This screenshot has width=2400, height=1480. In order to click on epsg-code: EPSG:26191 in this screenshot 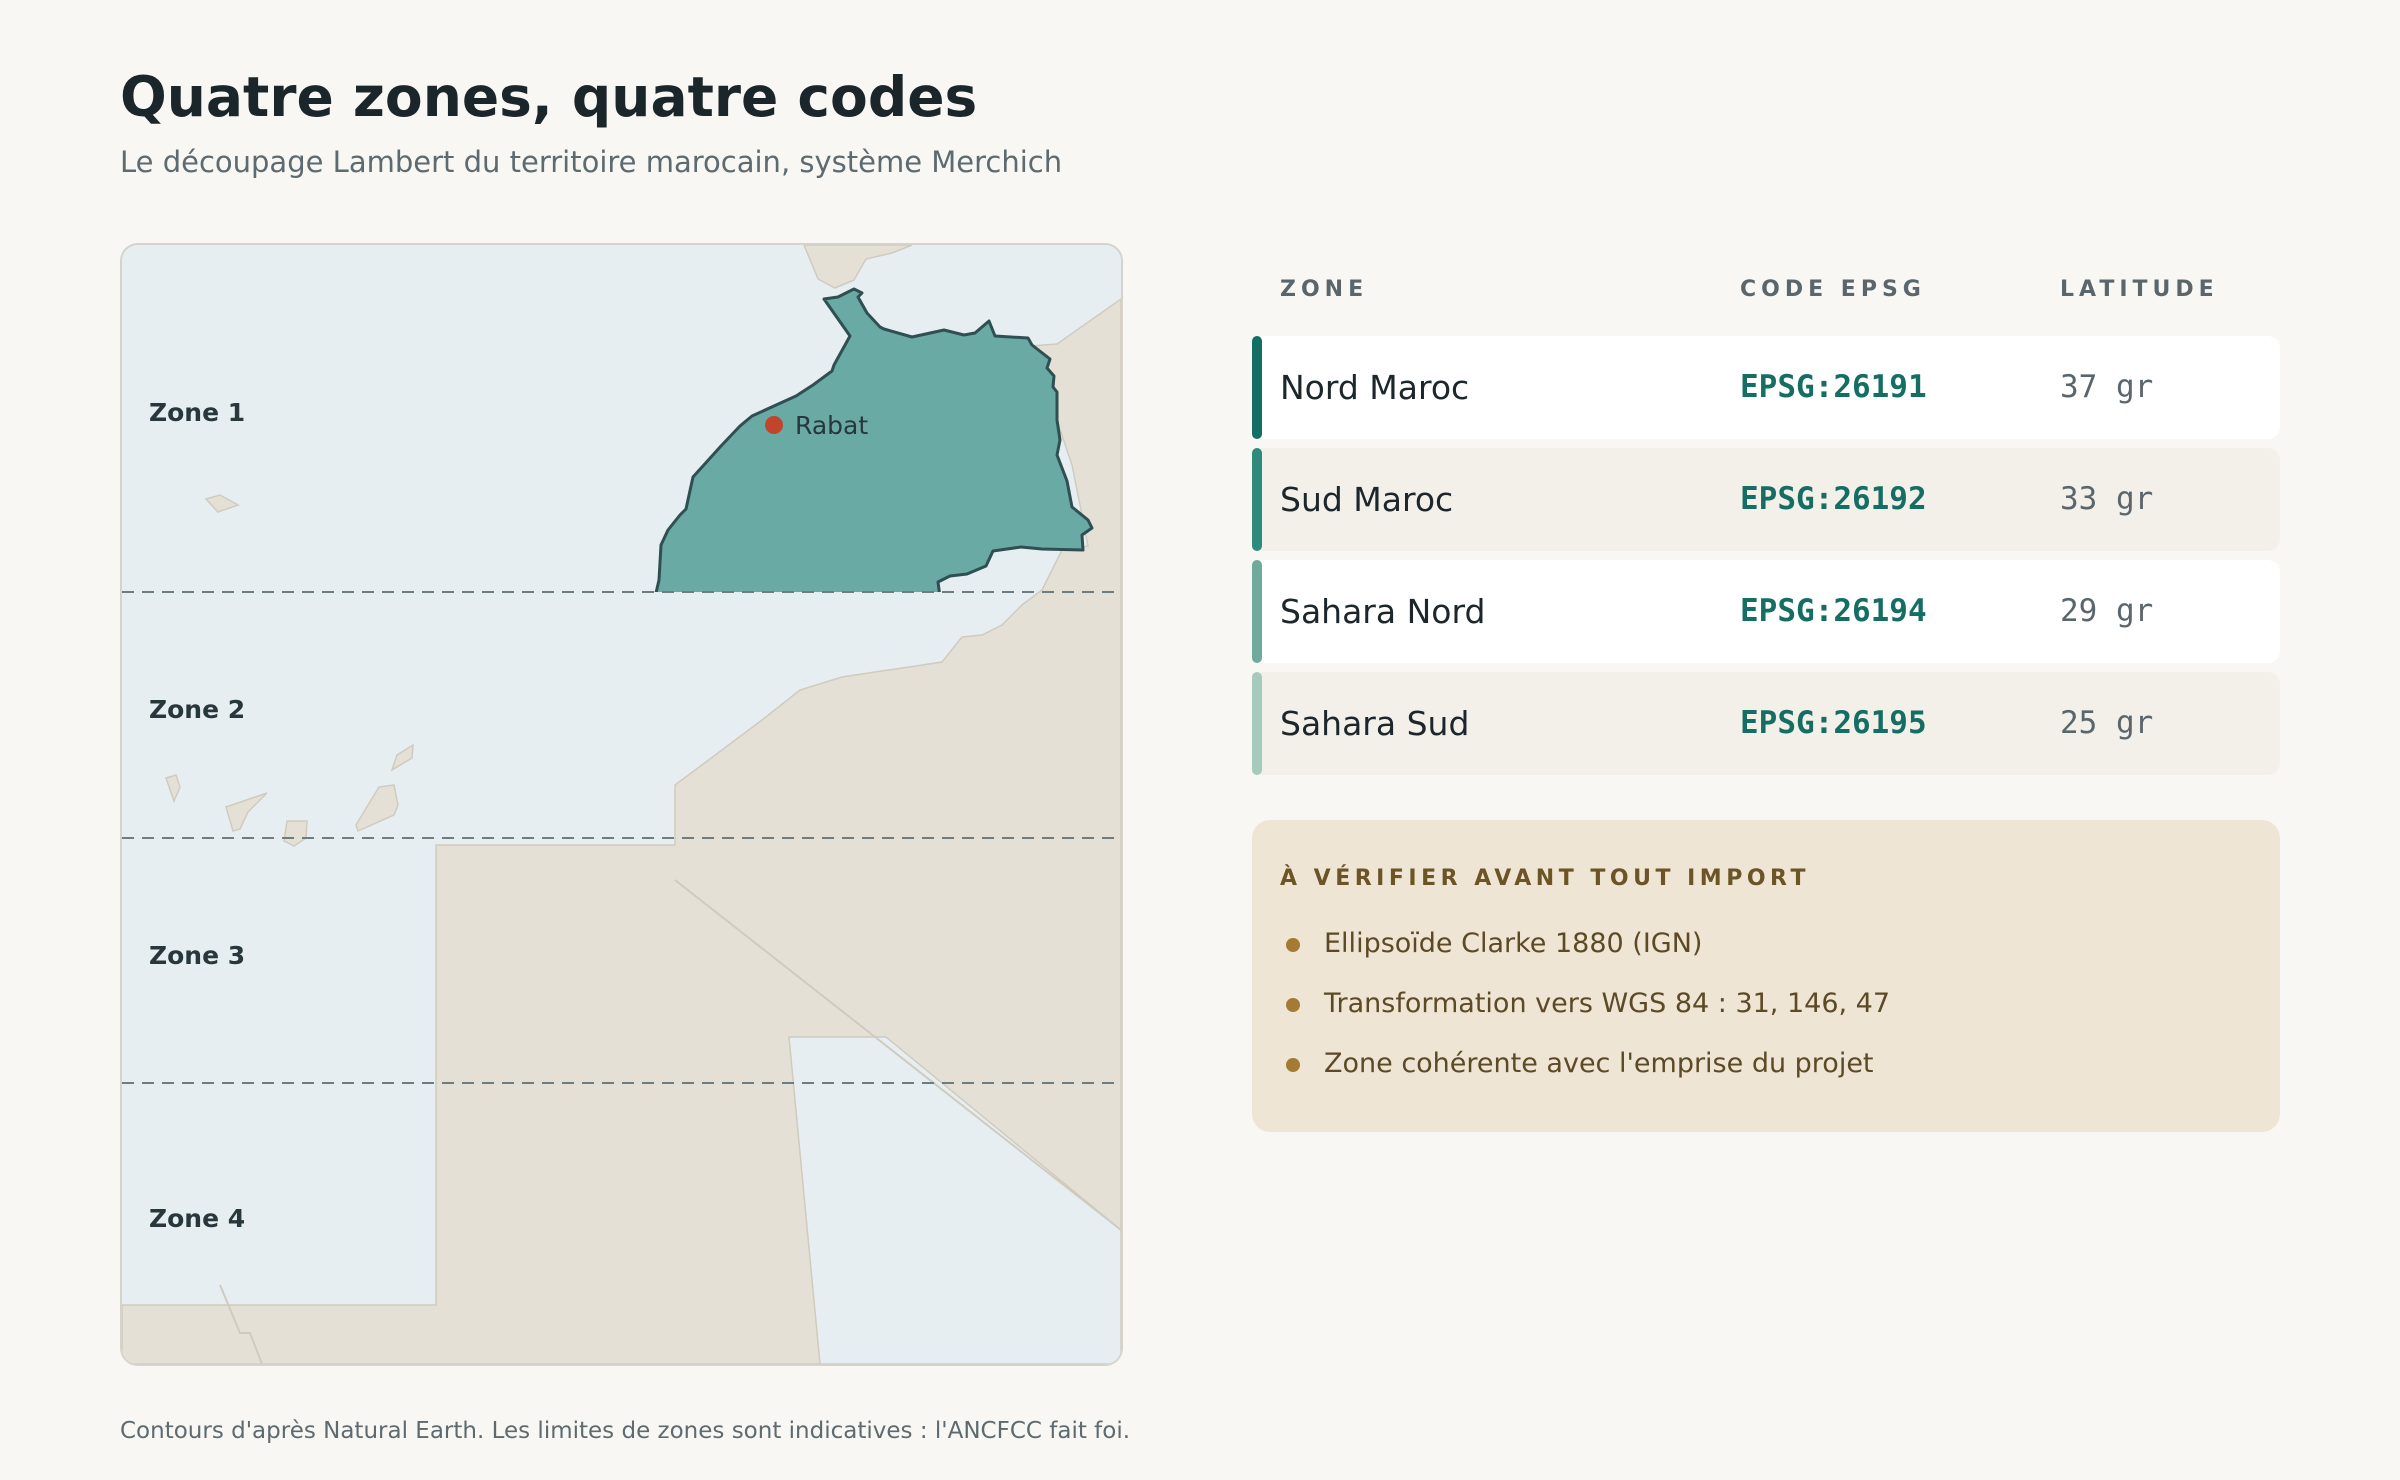, I will do `click(1833, 387)`.